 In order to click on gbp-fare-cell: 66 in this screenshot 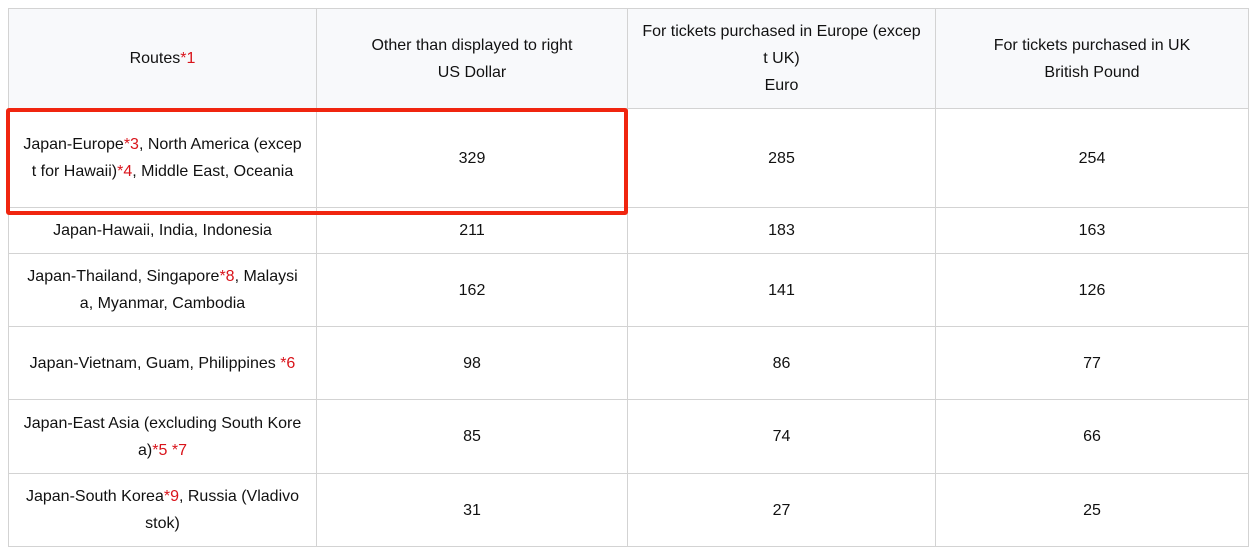, I will do `click(1092, 436)`.